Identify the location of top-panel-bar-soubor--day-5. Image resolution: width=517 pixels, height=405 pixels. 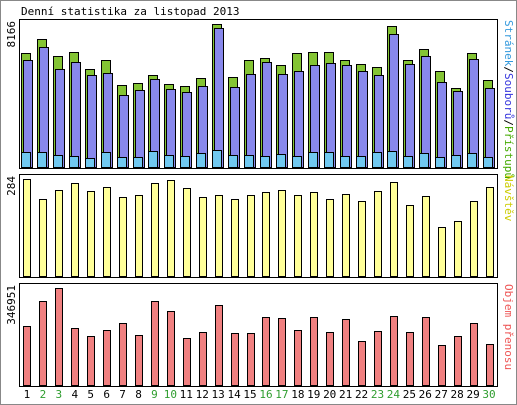
(92, 121).